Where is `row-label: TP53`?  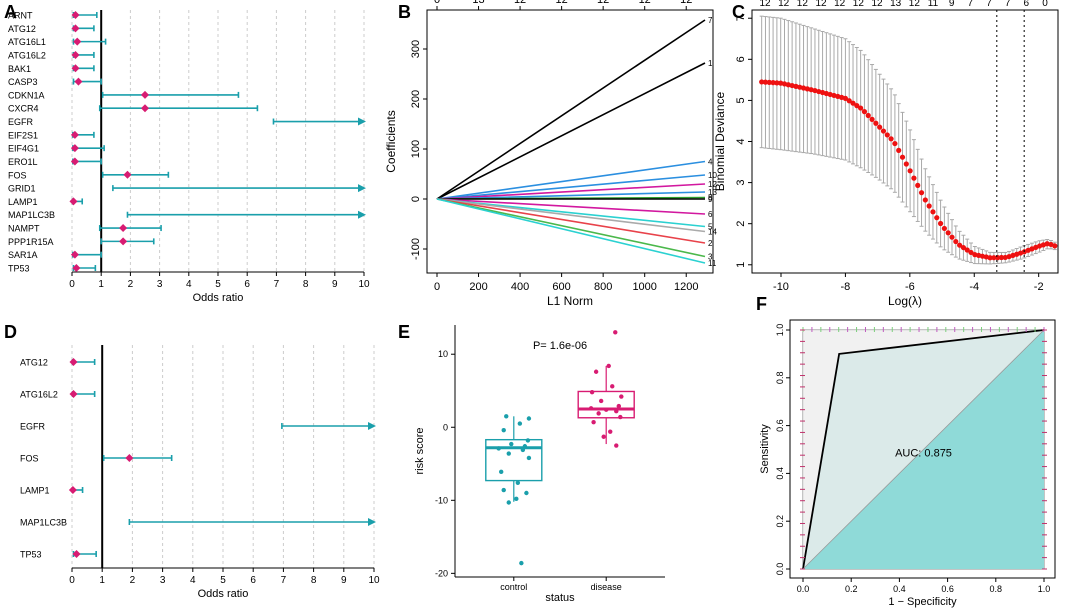
row-label: TP53 is located at coordinates (31, 555).